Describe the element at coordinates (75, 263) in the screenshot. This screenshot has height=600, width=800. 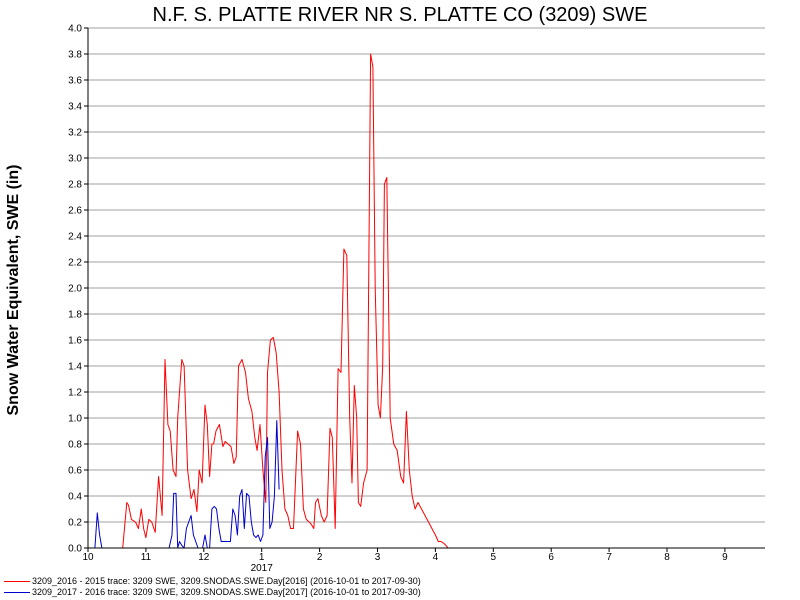
I see `y-tick-label: 2.2` at that location.